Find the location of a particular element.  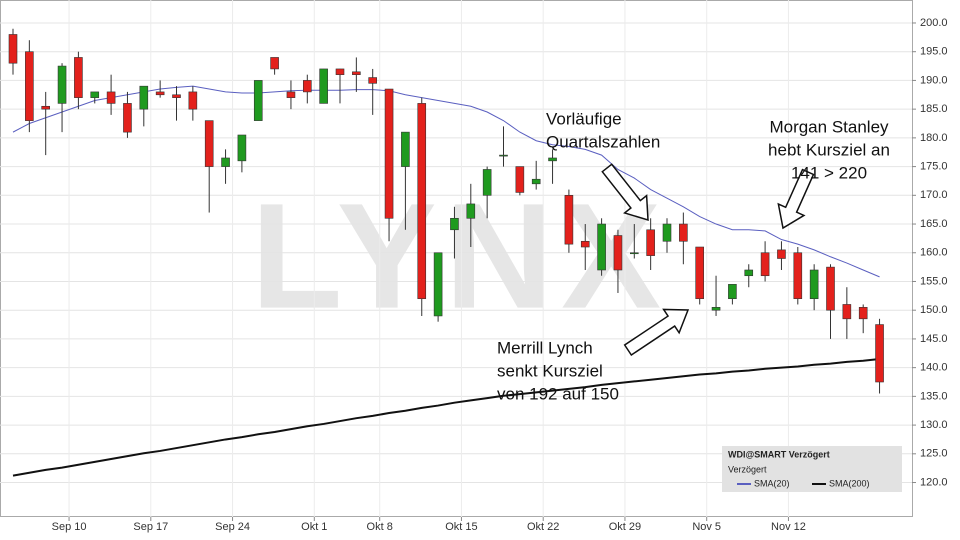

annotation: Quartalszahlen is located at coordinates (603, 141).